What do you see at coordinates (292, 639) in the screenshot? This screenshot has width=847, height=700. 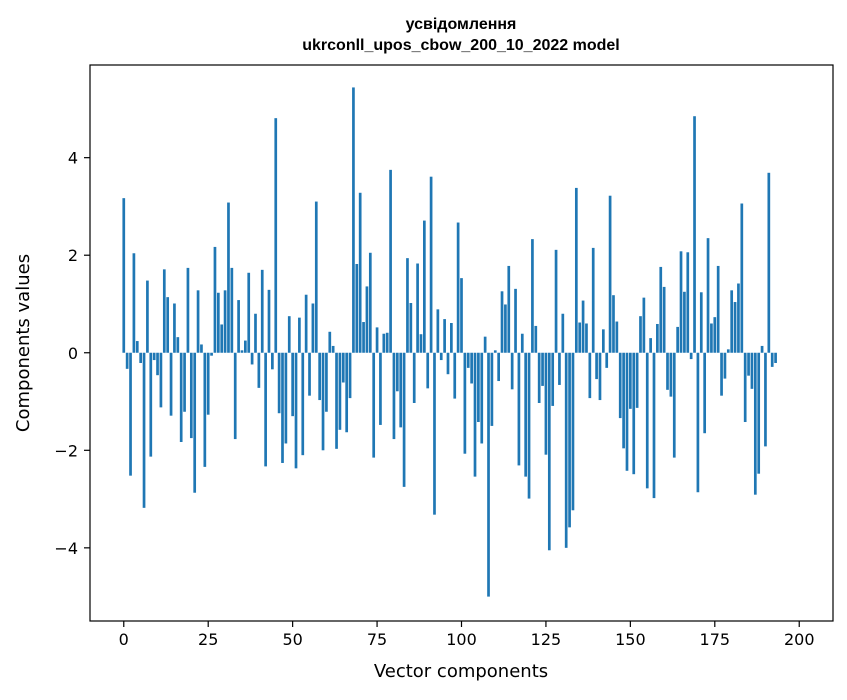 I see `x-tick-label: 50` at bounding box center [292, 639].